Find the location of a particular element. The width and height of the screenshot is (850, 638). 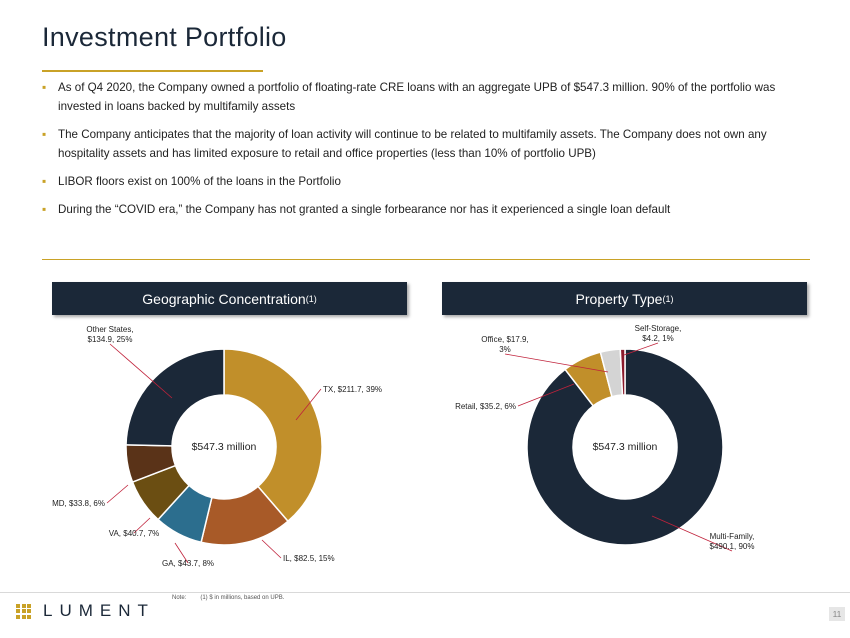

note-label: Note: is located at coordinates (179, 598).